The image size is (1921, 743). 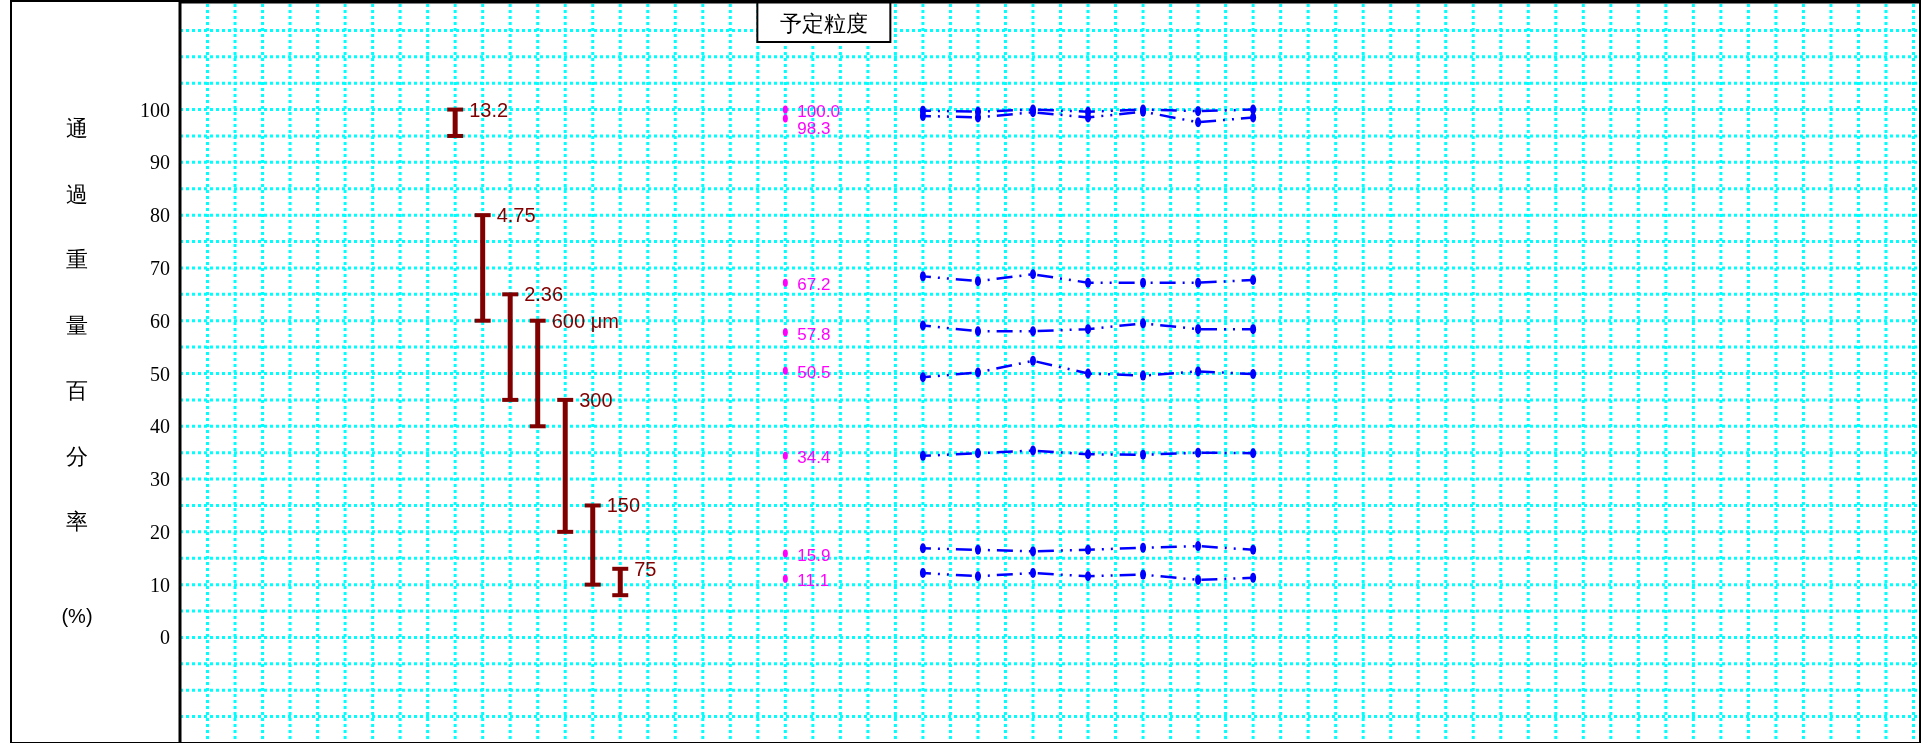 I want to click on y-tick-label: 0, so click(x=165, y=637).